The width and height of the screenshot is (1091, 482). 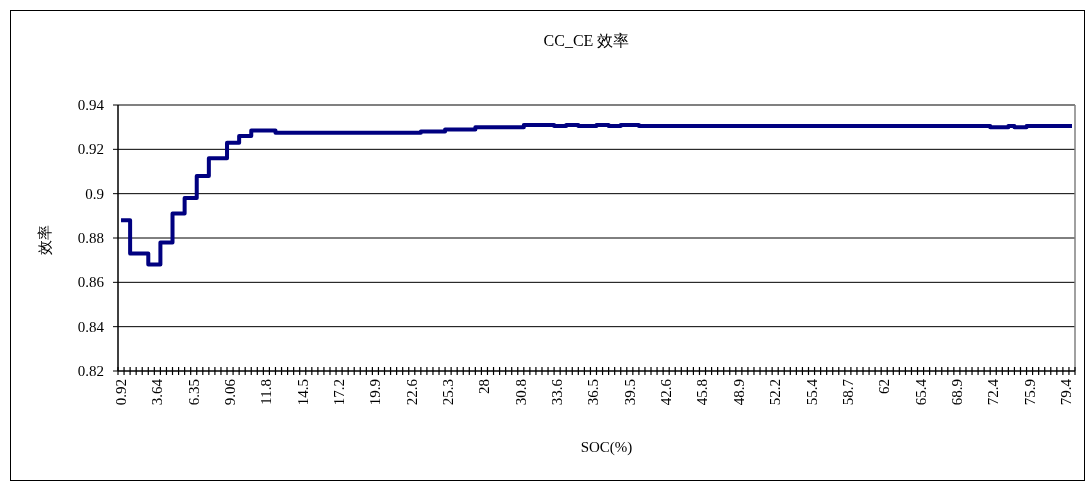 I want to click on x-tick-label: 45.8, so click(x=702, y=392).